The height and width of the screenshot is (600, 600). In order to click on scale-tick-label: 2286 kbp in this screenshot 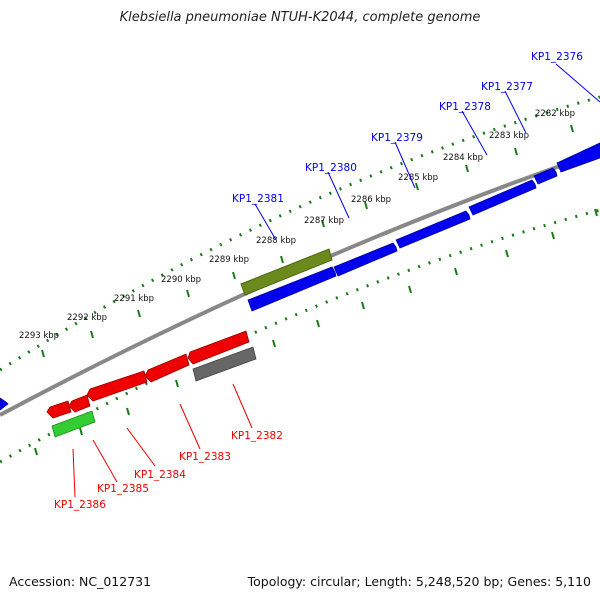, I will do `click(371, 200)`.